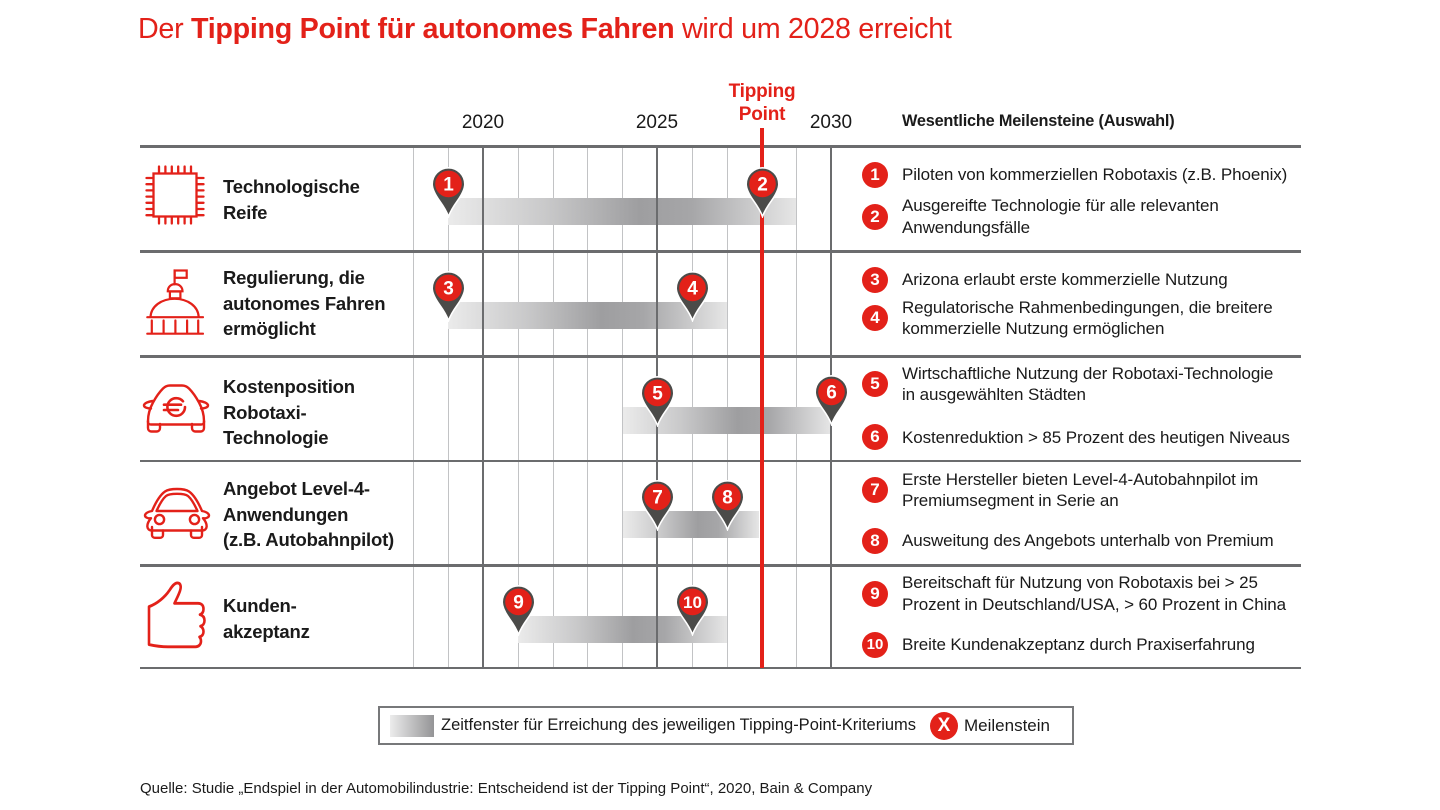  I want to click on svg-text: 8, so click(727, 498).